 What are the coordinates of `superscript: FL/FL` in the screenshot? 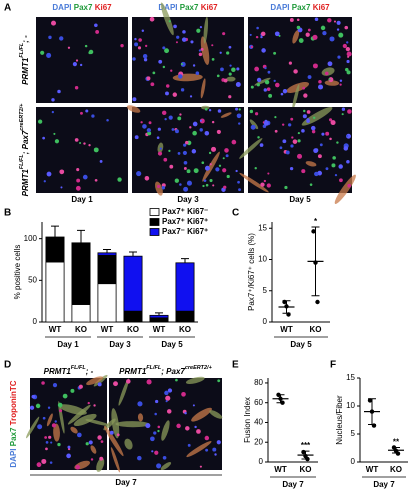 It's located at (22, 162).